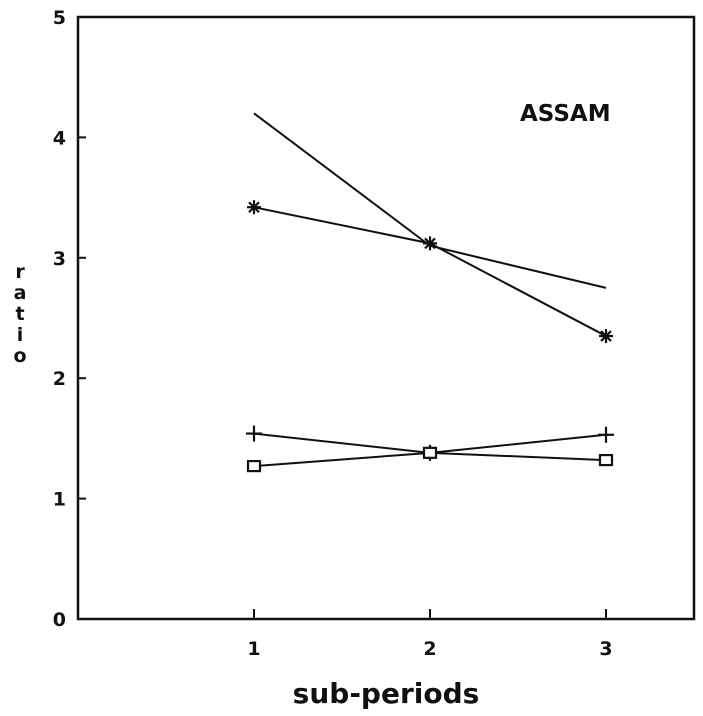  What do you see at coordinates (69, 319) in the screenshot?
I see `y-axis: 0 1 2 3 4 5` at bounding box center [69, 319].